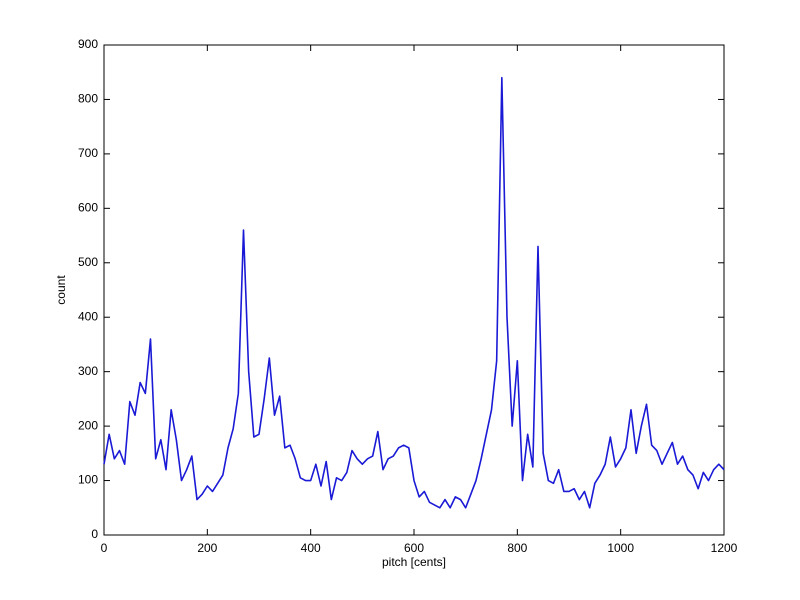 The height and width of the screenshot is (600, 800). I want to click on y-tick-label: 100, so click(88, 480).